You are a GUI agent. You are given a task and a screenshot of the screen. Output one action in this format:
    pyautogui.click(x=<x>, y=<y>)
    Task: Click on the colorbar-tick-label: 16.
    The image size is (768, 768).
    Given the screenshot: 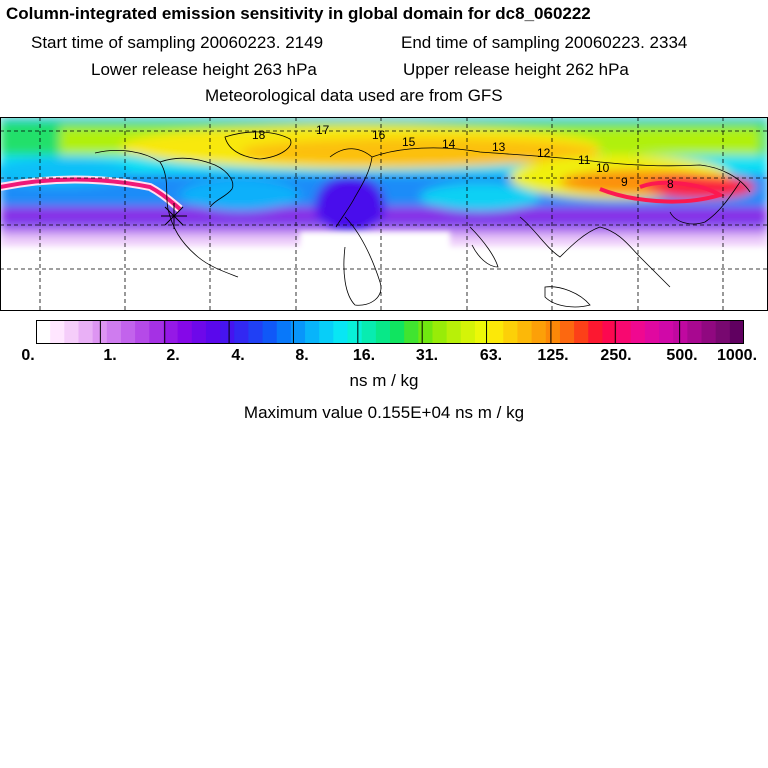 What is the action you would take?
    pyautogui.click(x=364, y=355)
    